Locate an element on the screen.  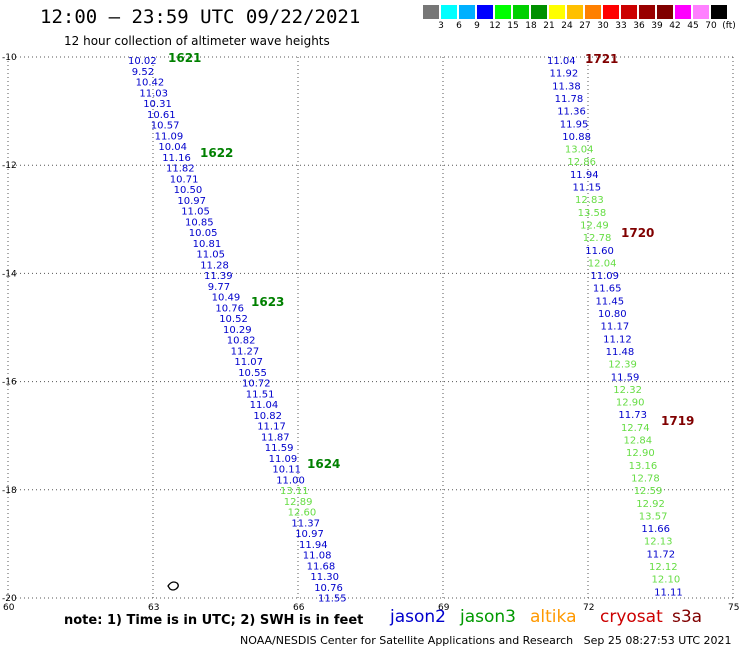
wave-height-value: 10.88 is located at coordinates (576, 137).